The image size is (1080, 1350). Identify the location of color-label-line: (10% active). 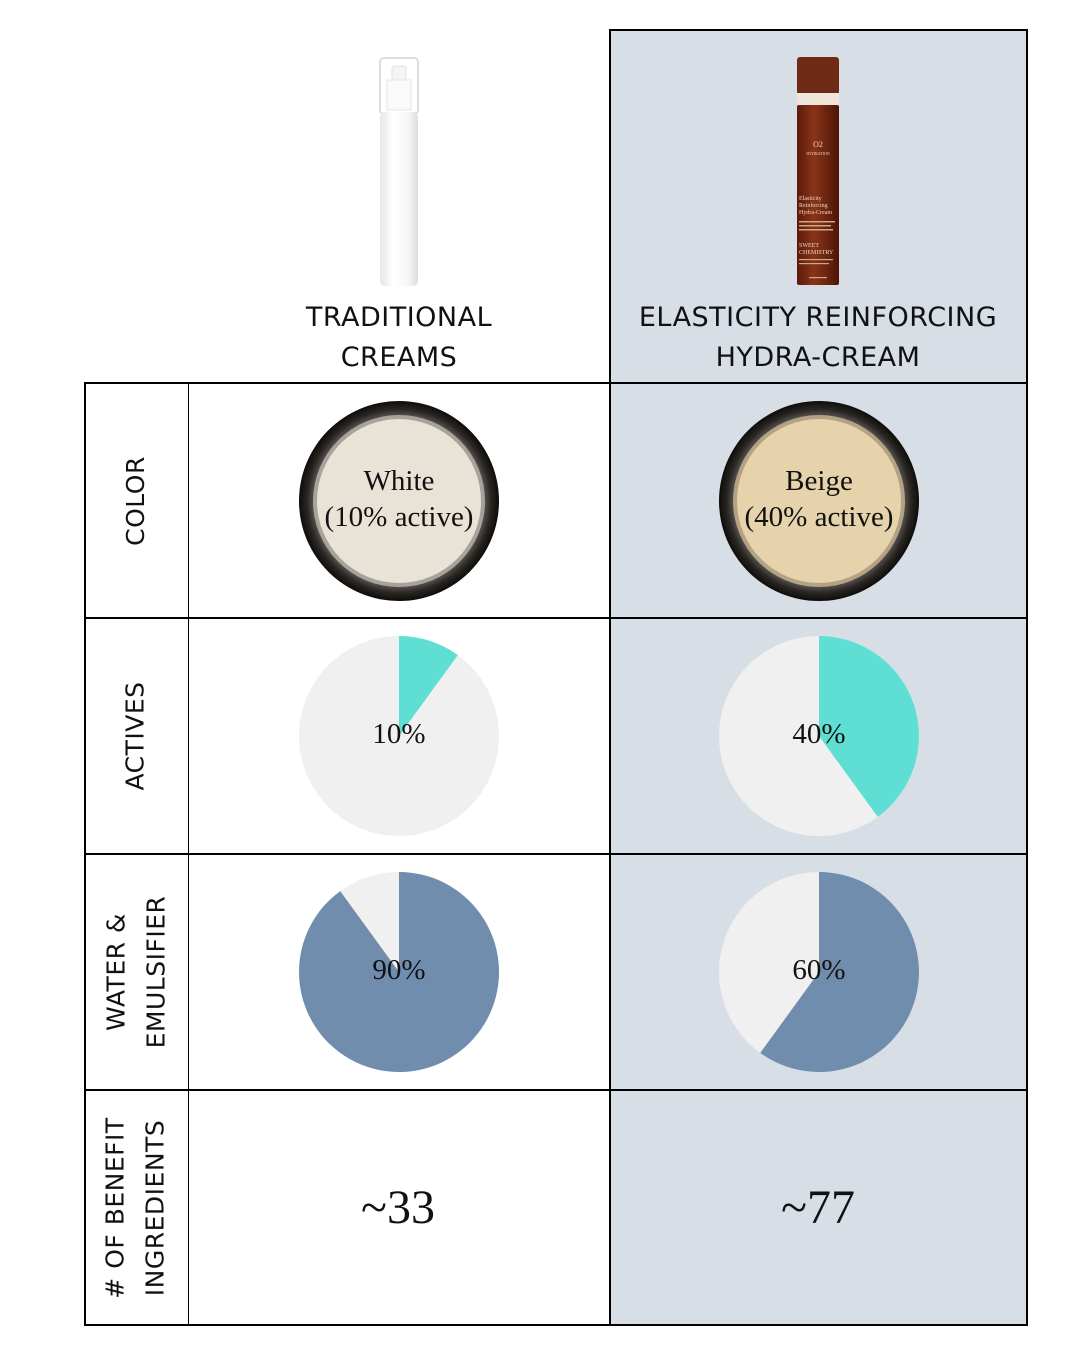
(399, 517).